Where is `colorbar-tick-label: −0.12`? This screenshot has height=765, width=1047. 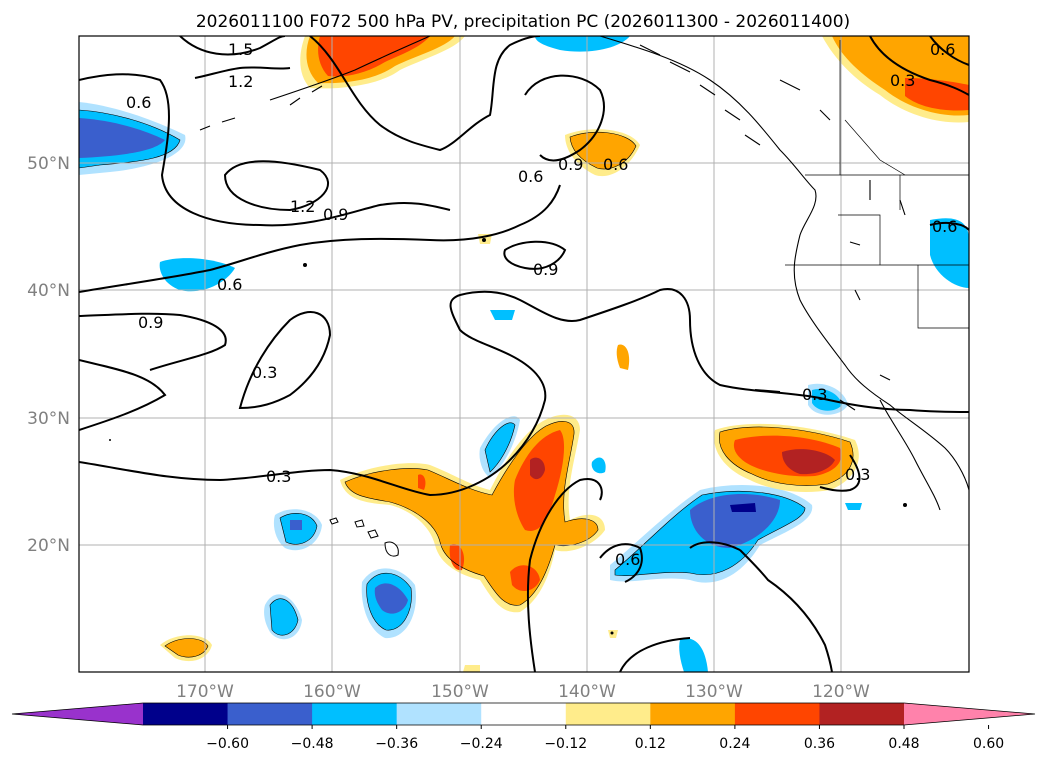 colorbar-tick-label: −0.12 is located at coordinates (565, 744).